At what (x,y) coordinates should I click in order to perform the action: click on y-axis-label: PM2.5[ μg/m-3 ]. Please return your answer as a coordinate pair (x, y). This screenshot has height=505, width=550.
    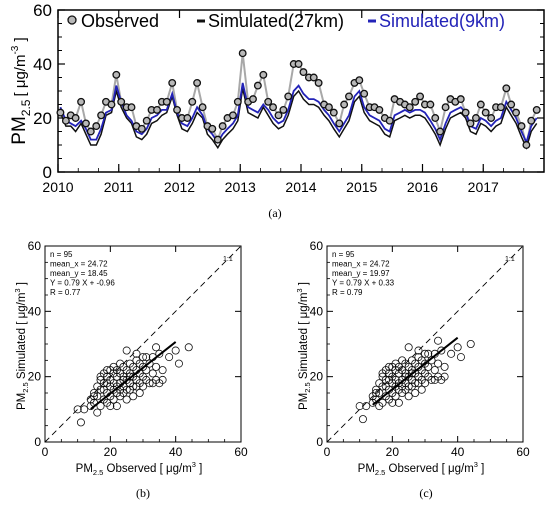
    Looking at the image, I should click on (21, 90).